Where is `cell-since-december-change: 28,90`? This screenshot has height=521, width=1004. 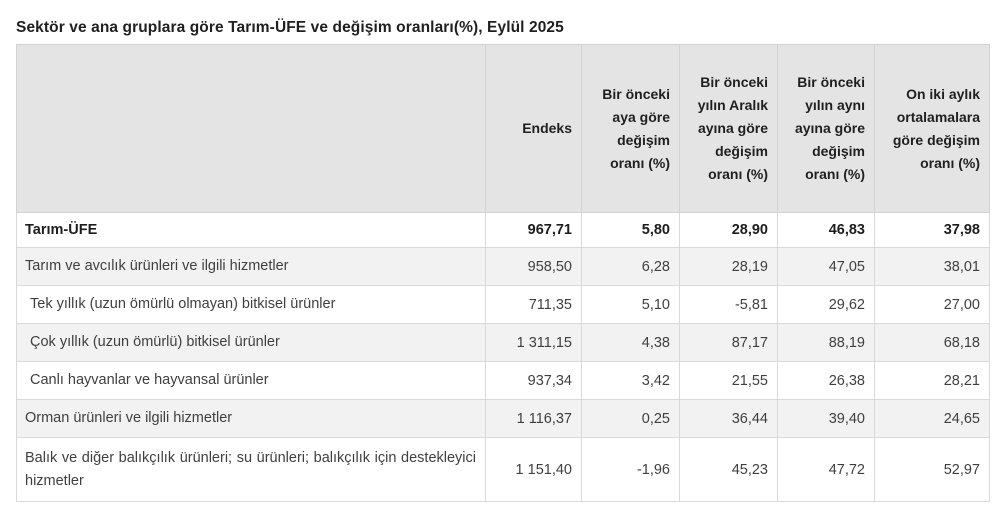
cell-since-december-change: 28,90 is located at coordinates (728, 230).